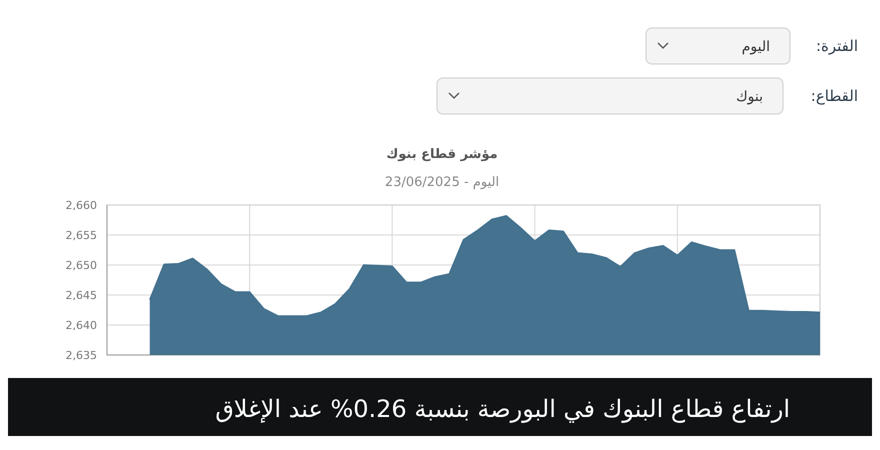  Describe the element at coordinates (756, 47) in the screenshot. I see `text: اليوم` at that location.